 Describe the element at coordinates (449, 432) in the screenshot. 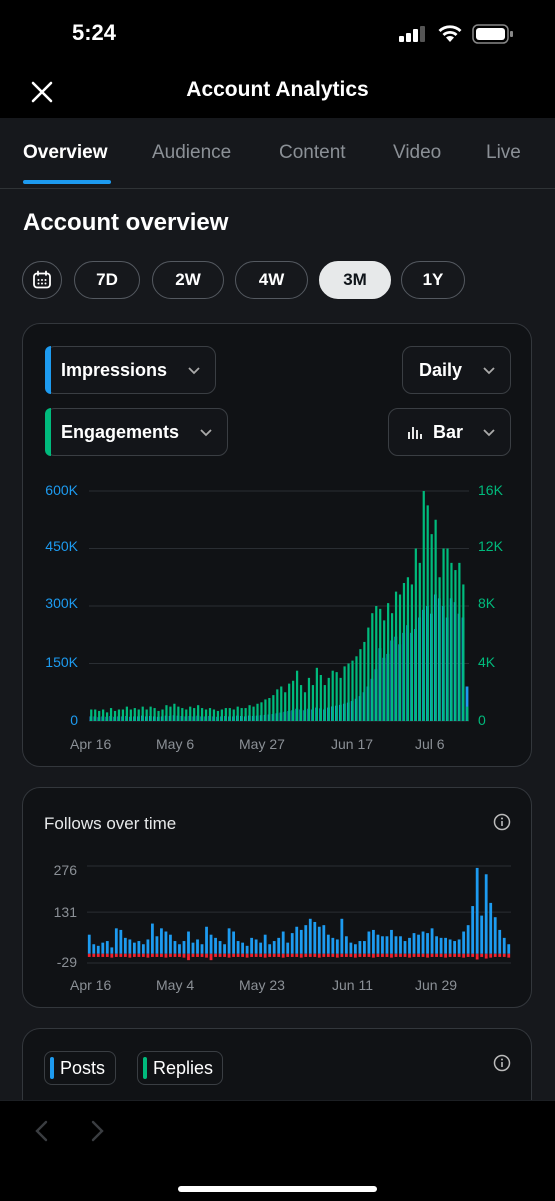

I see `chart-type-dropdown: Bar` at that location.